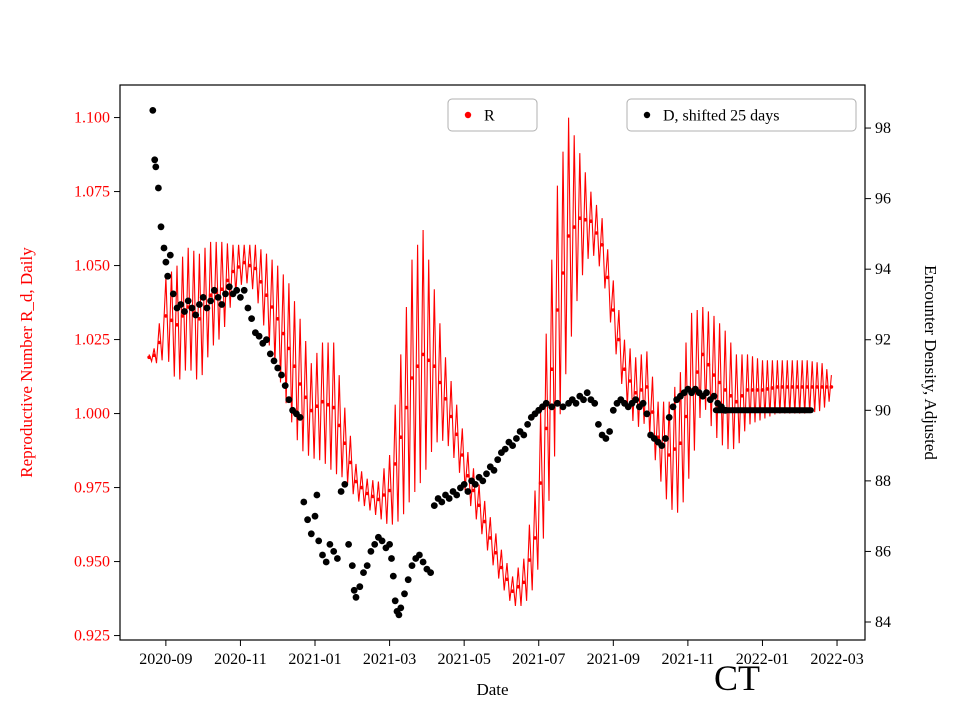  I want to click on y-left-tick-label: 0.950, so click(92, 562).